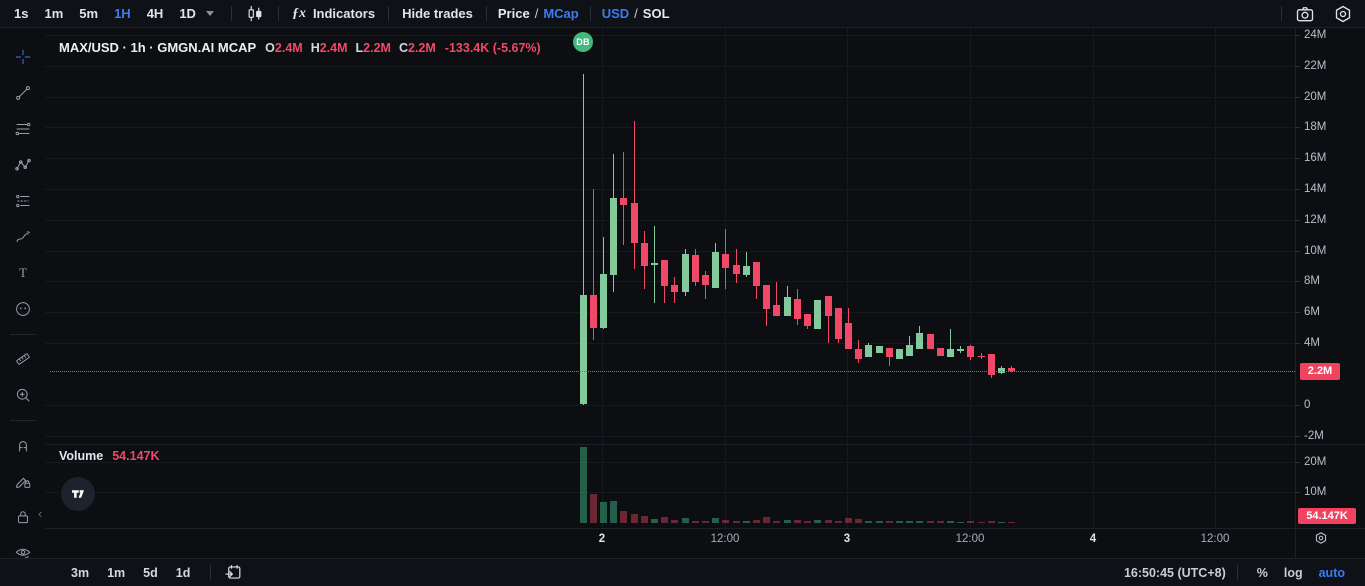 This screenshot has height=586, width=1365. I want to click on hide-trades-button: Hide trades, so click(437, 14).